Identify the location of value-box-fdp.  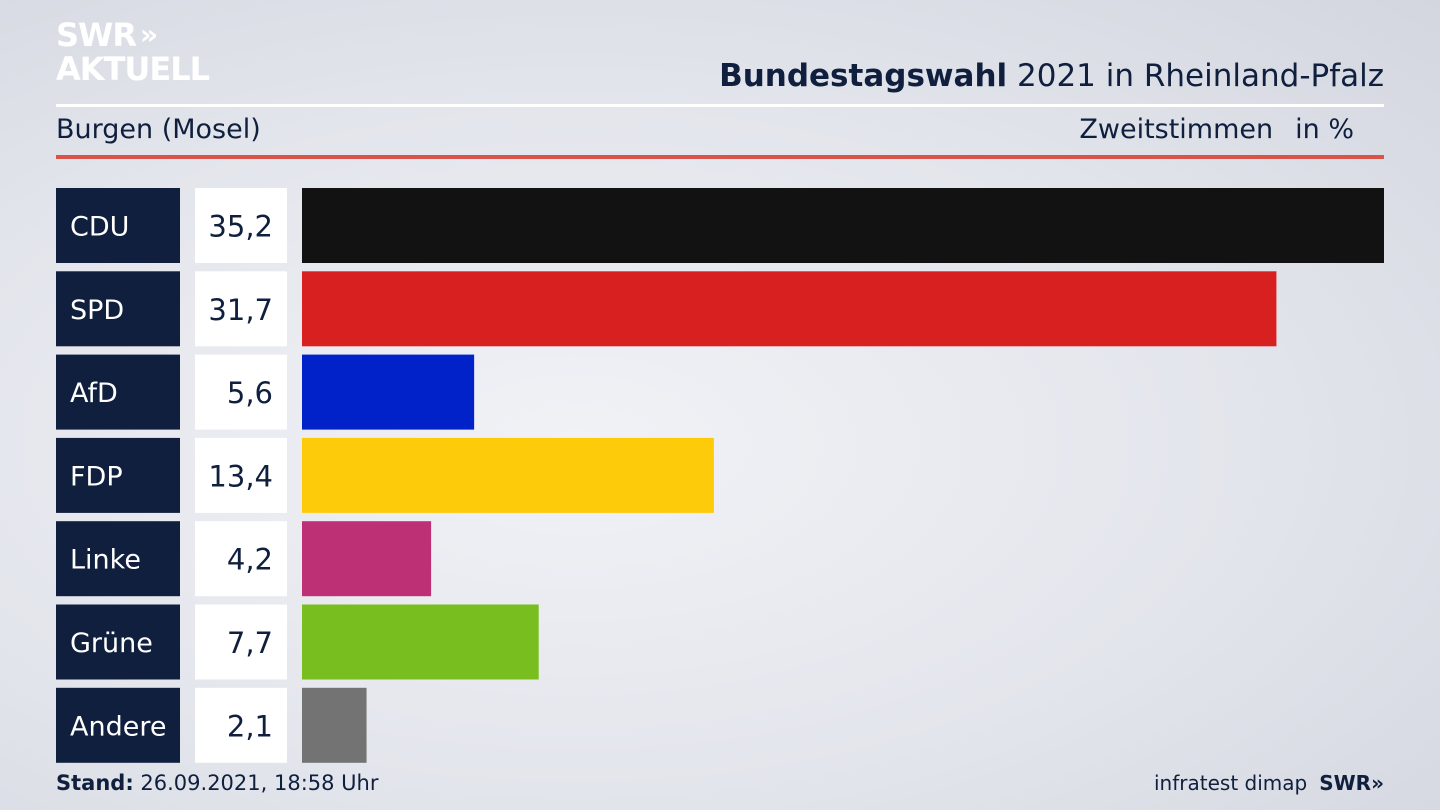
(241, 475).